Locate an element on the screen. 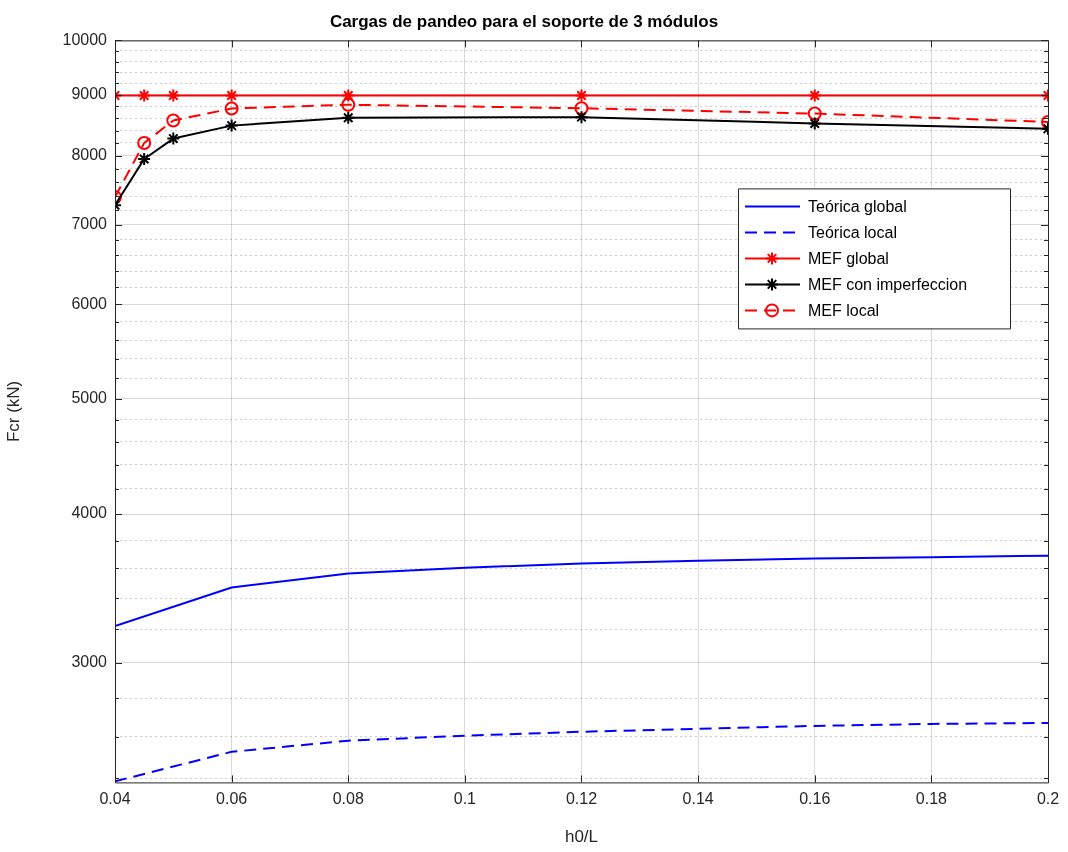 This screenshot has height=852, width=1068. x-tick-label: 0.12 is located at coordinates (581, 799).